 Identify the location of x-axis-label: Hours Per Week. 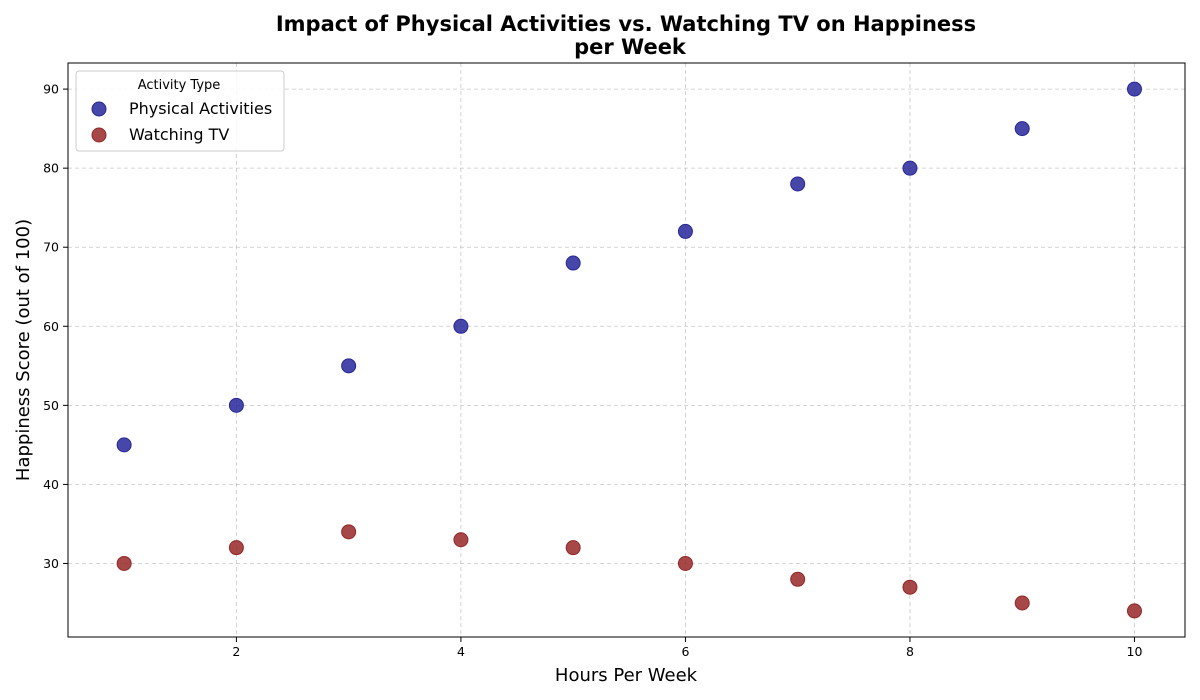
(626, 675).